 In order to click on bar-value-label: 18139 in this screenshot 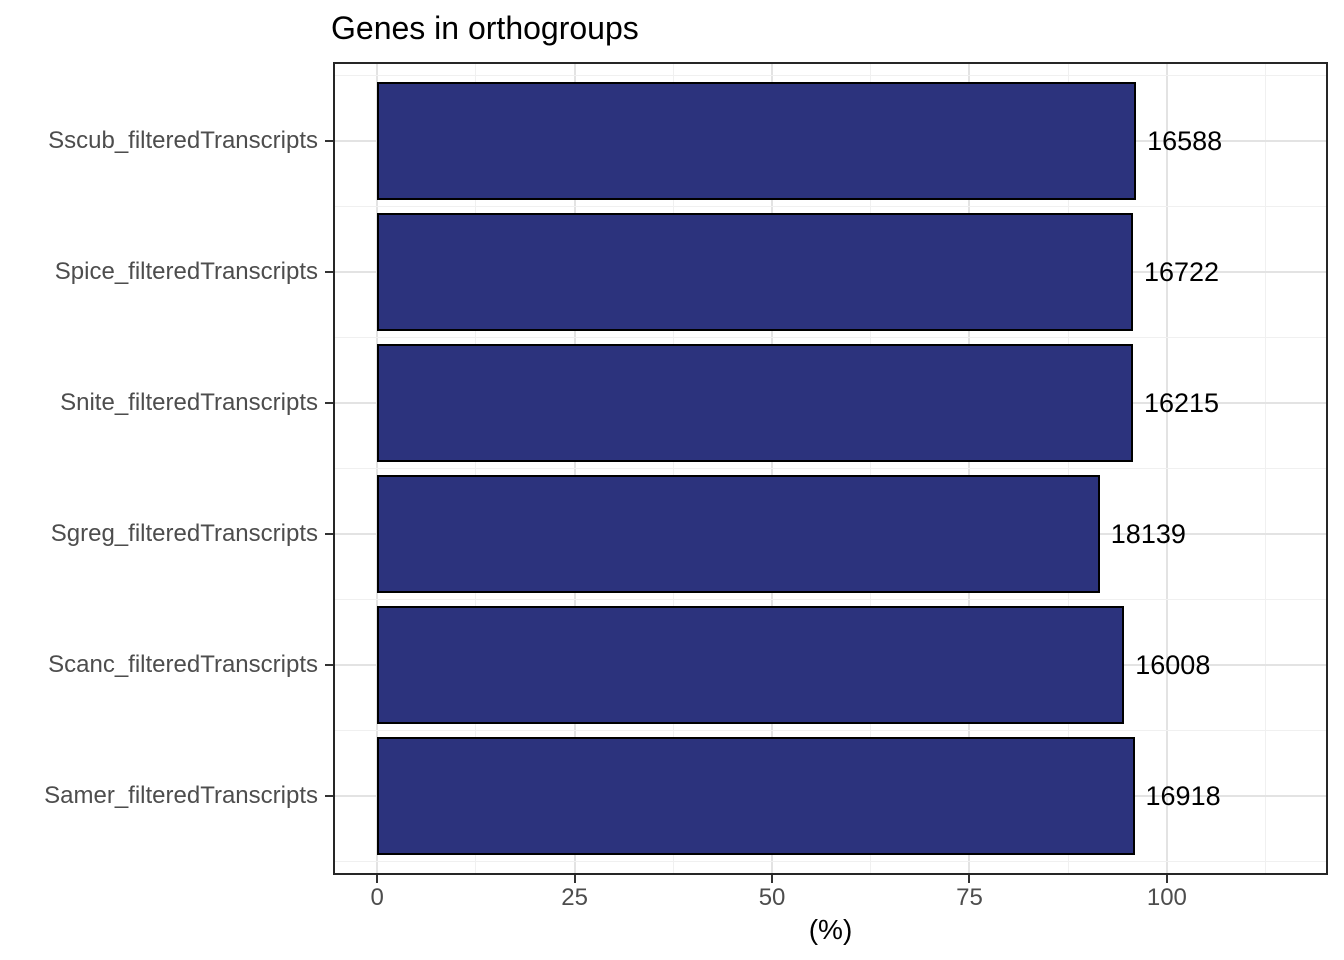, I will do `click(1148, 534)`.